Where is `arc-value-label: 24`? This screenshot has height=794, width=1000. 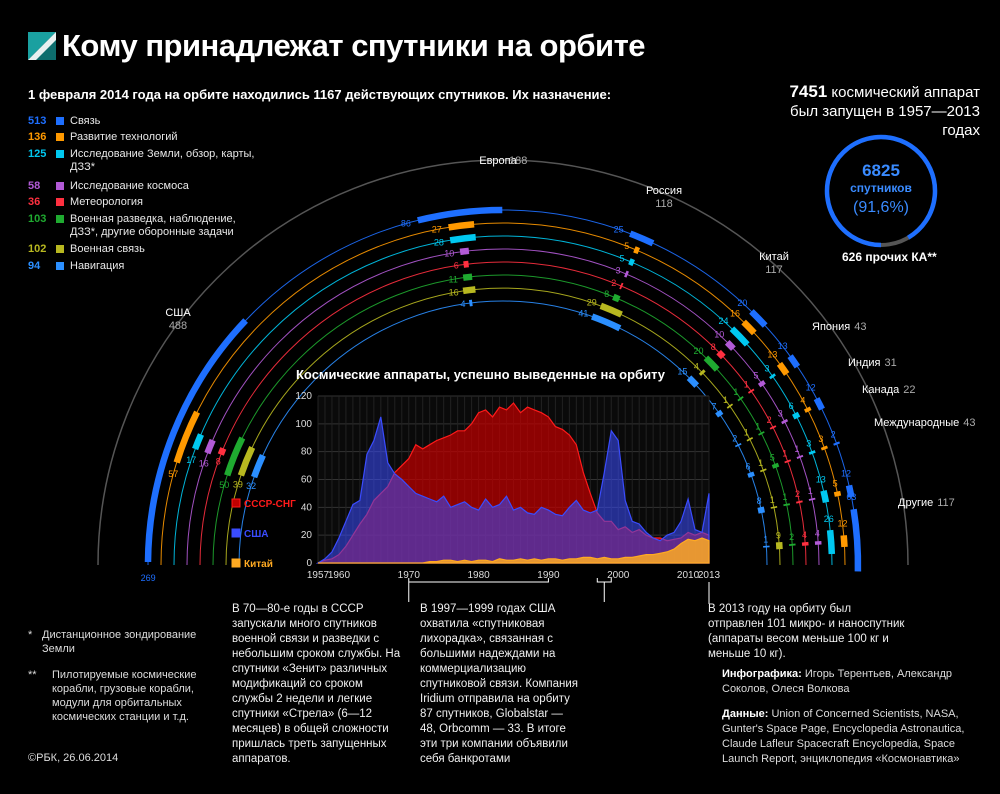 arc-value-label: 24 is located at coordinates (723, 321).